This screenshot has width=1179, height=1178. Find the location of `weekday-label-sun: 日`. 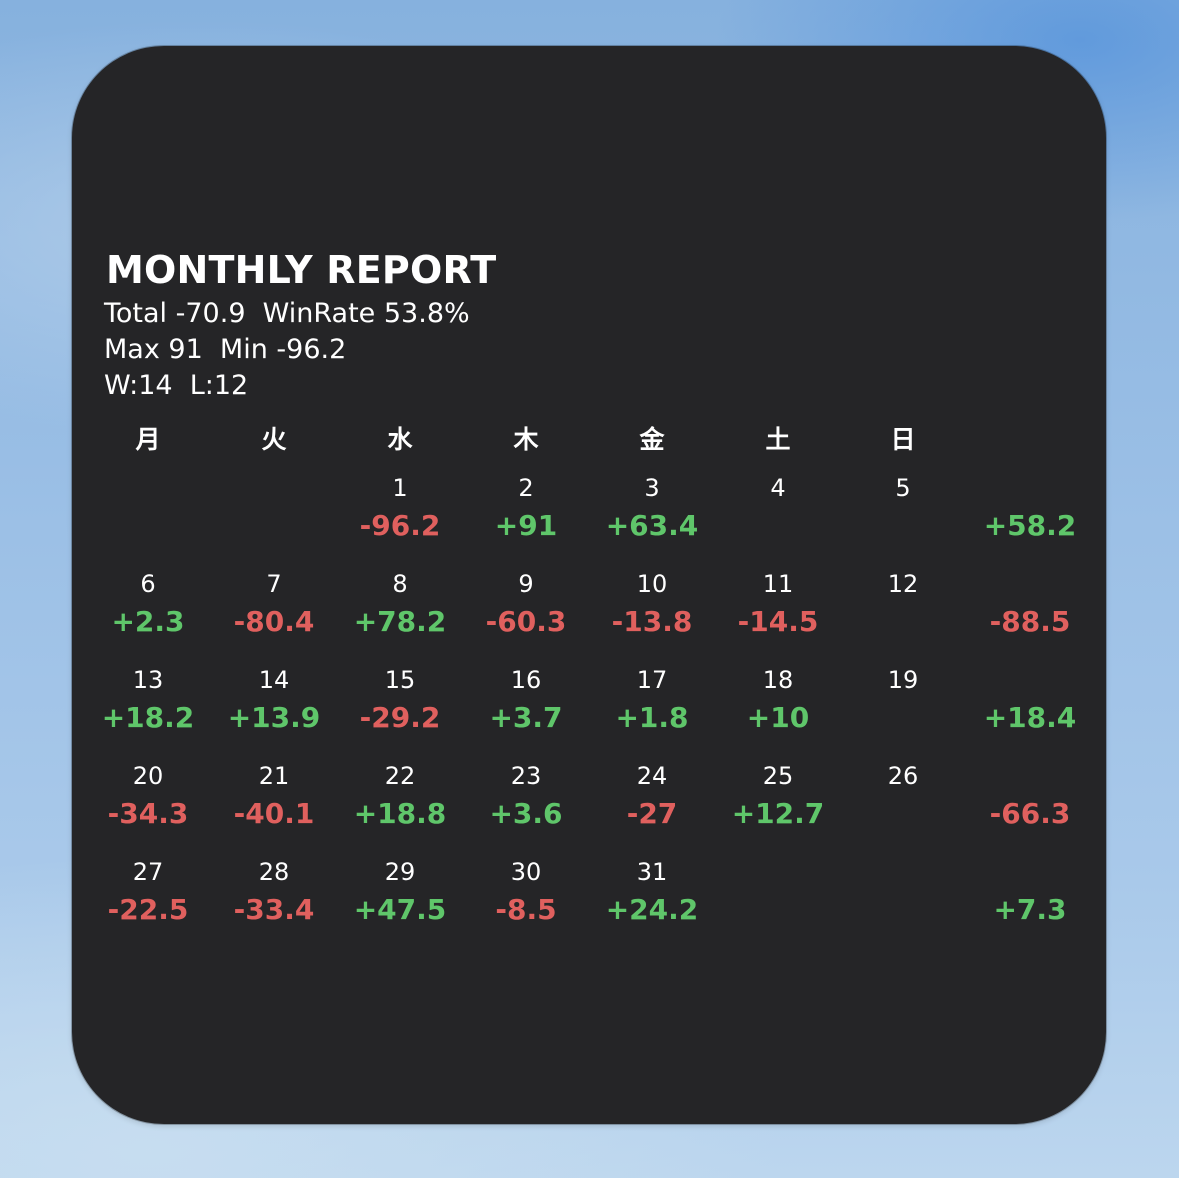

weekday-label-sun: 日 is located at coordinates (903, 439).